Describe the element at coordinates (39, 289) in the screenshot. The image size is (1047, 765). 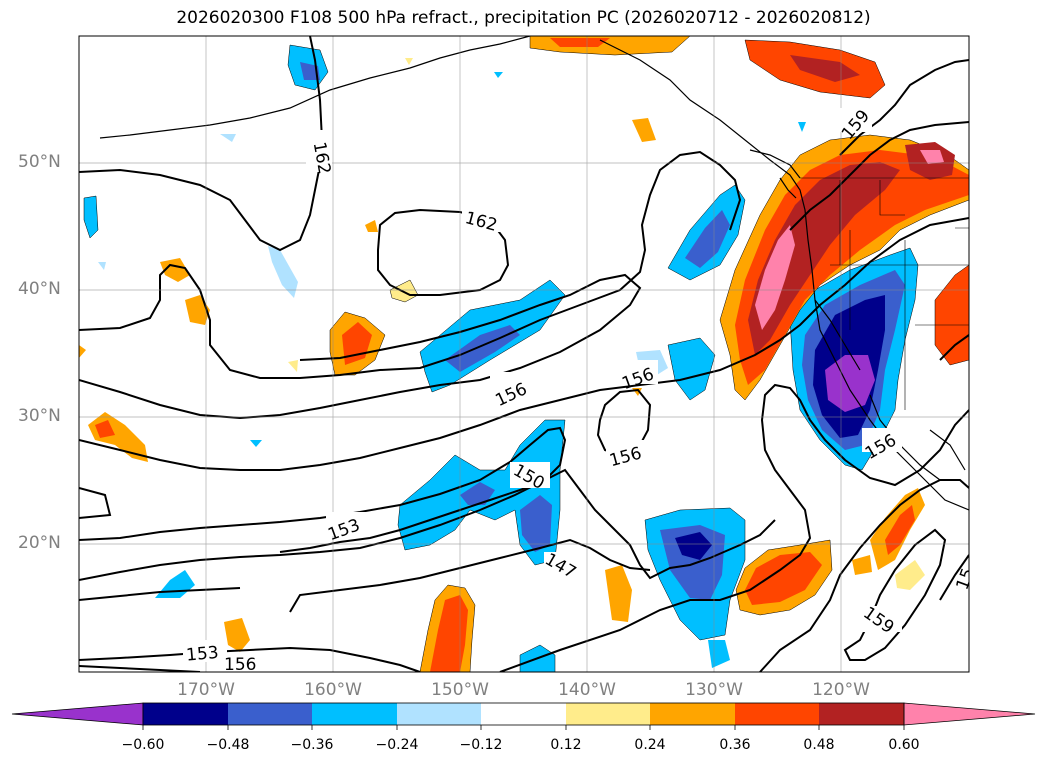
I see `lat-label-40n: 40°N` at that location.